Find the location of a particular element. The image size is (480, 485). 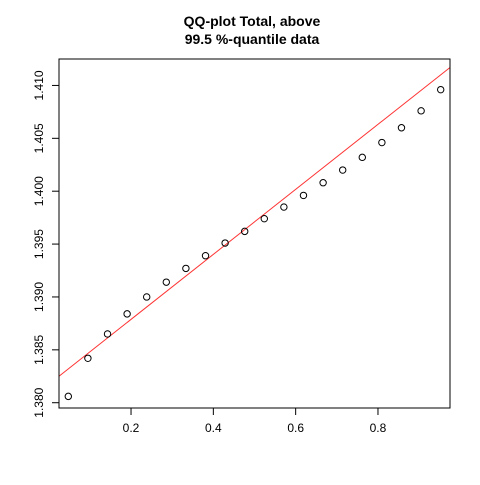

x-tick-label: 0.6 is located at coordinates (295, 428).